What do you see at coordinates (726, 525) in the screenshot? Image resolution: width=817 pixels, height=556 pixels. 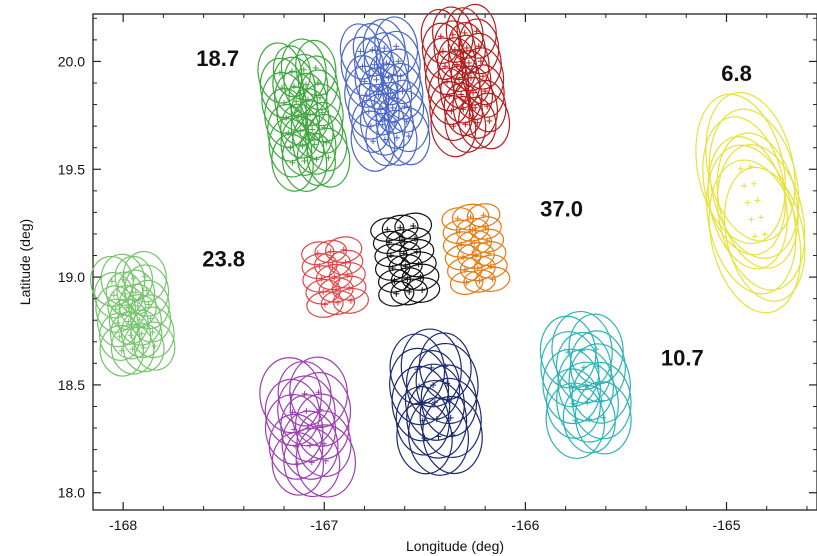 I see `x-tick-label: -165` at bounding box center [726, 525].